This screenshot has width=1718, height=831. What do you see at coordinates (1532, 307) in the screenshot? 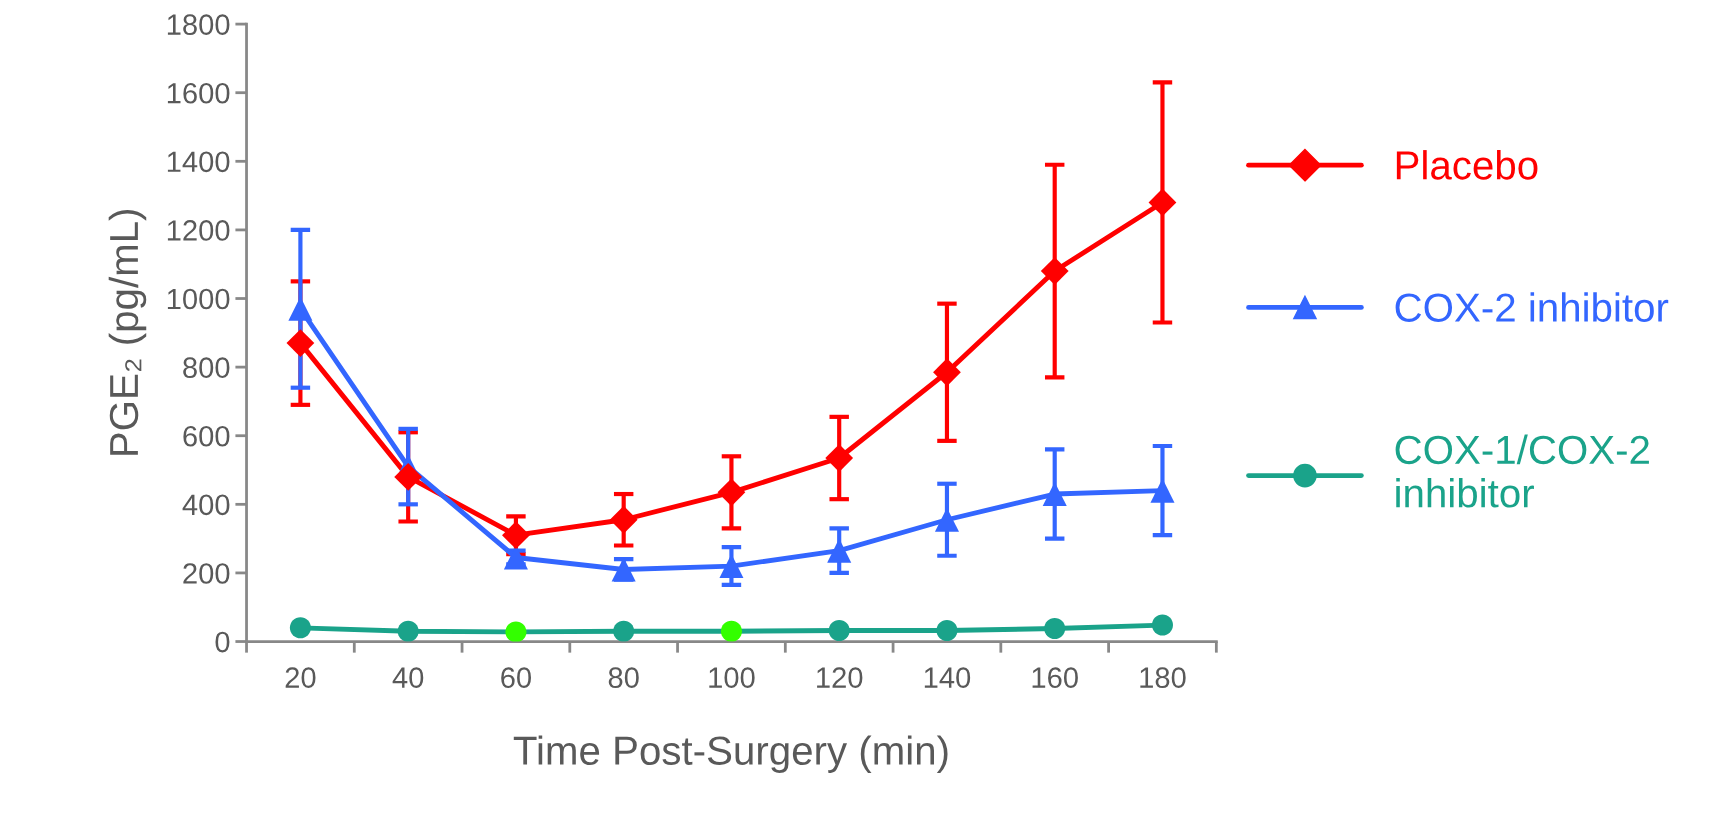
I see `legend-label: COX-2 inhibitor` at bounding box center [1532, 307].